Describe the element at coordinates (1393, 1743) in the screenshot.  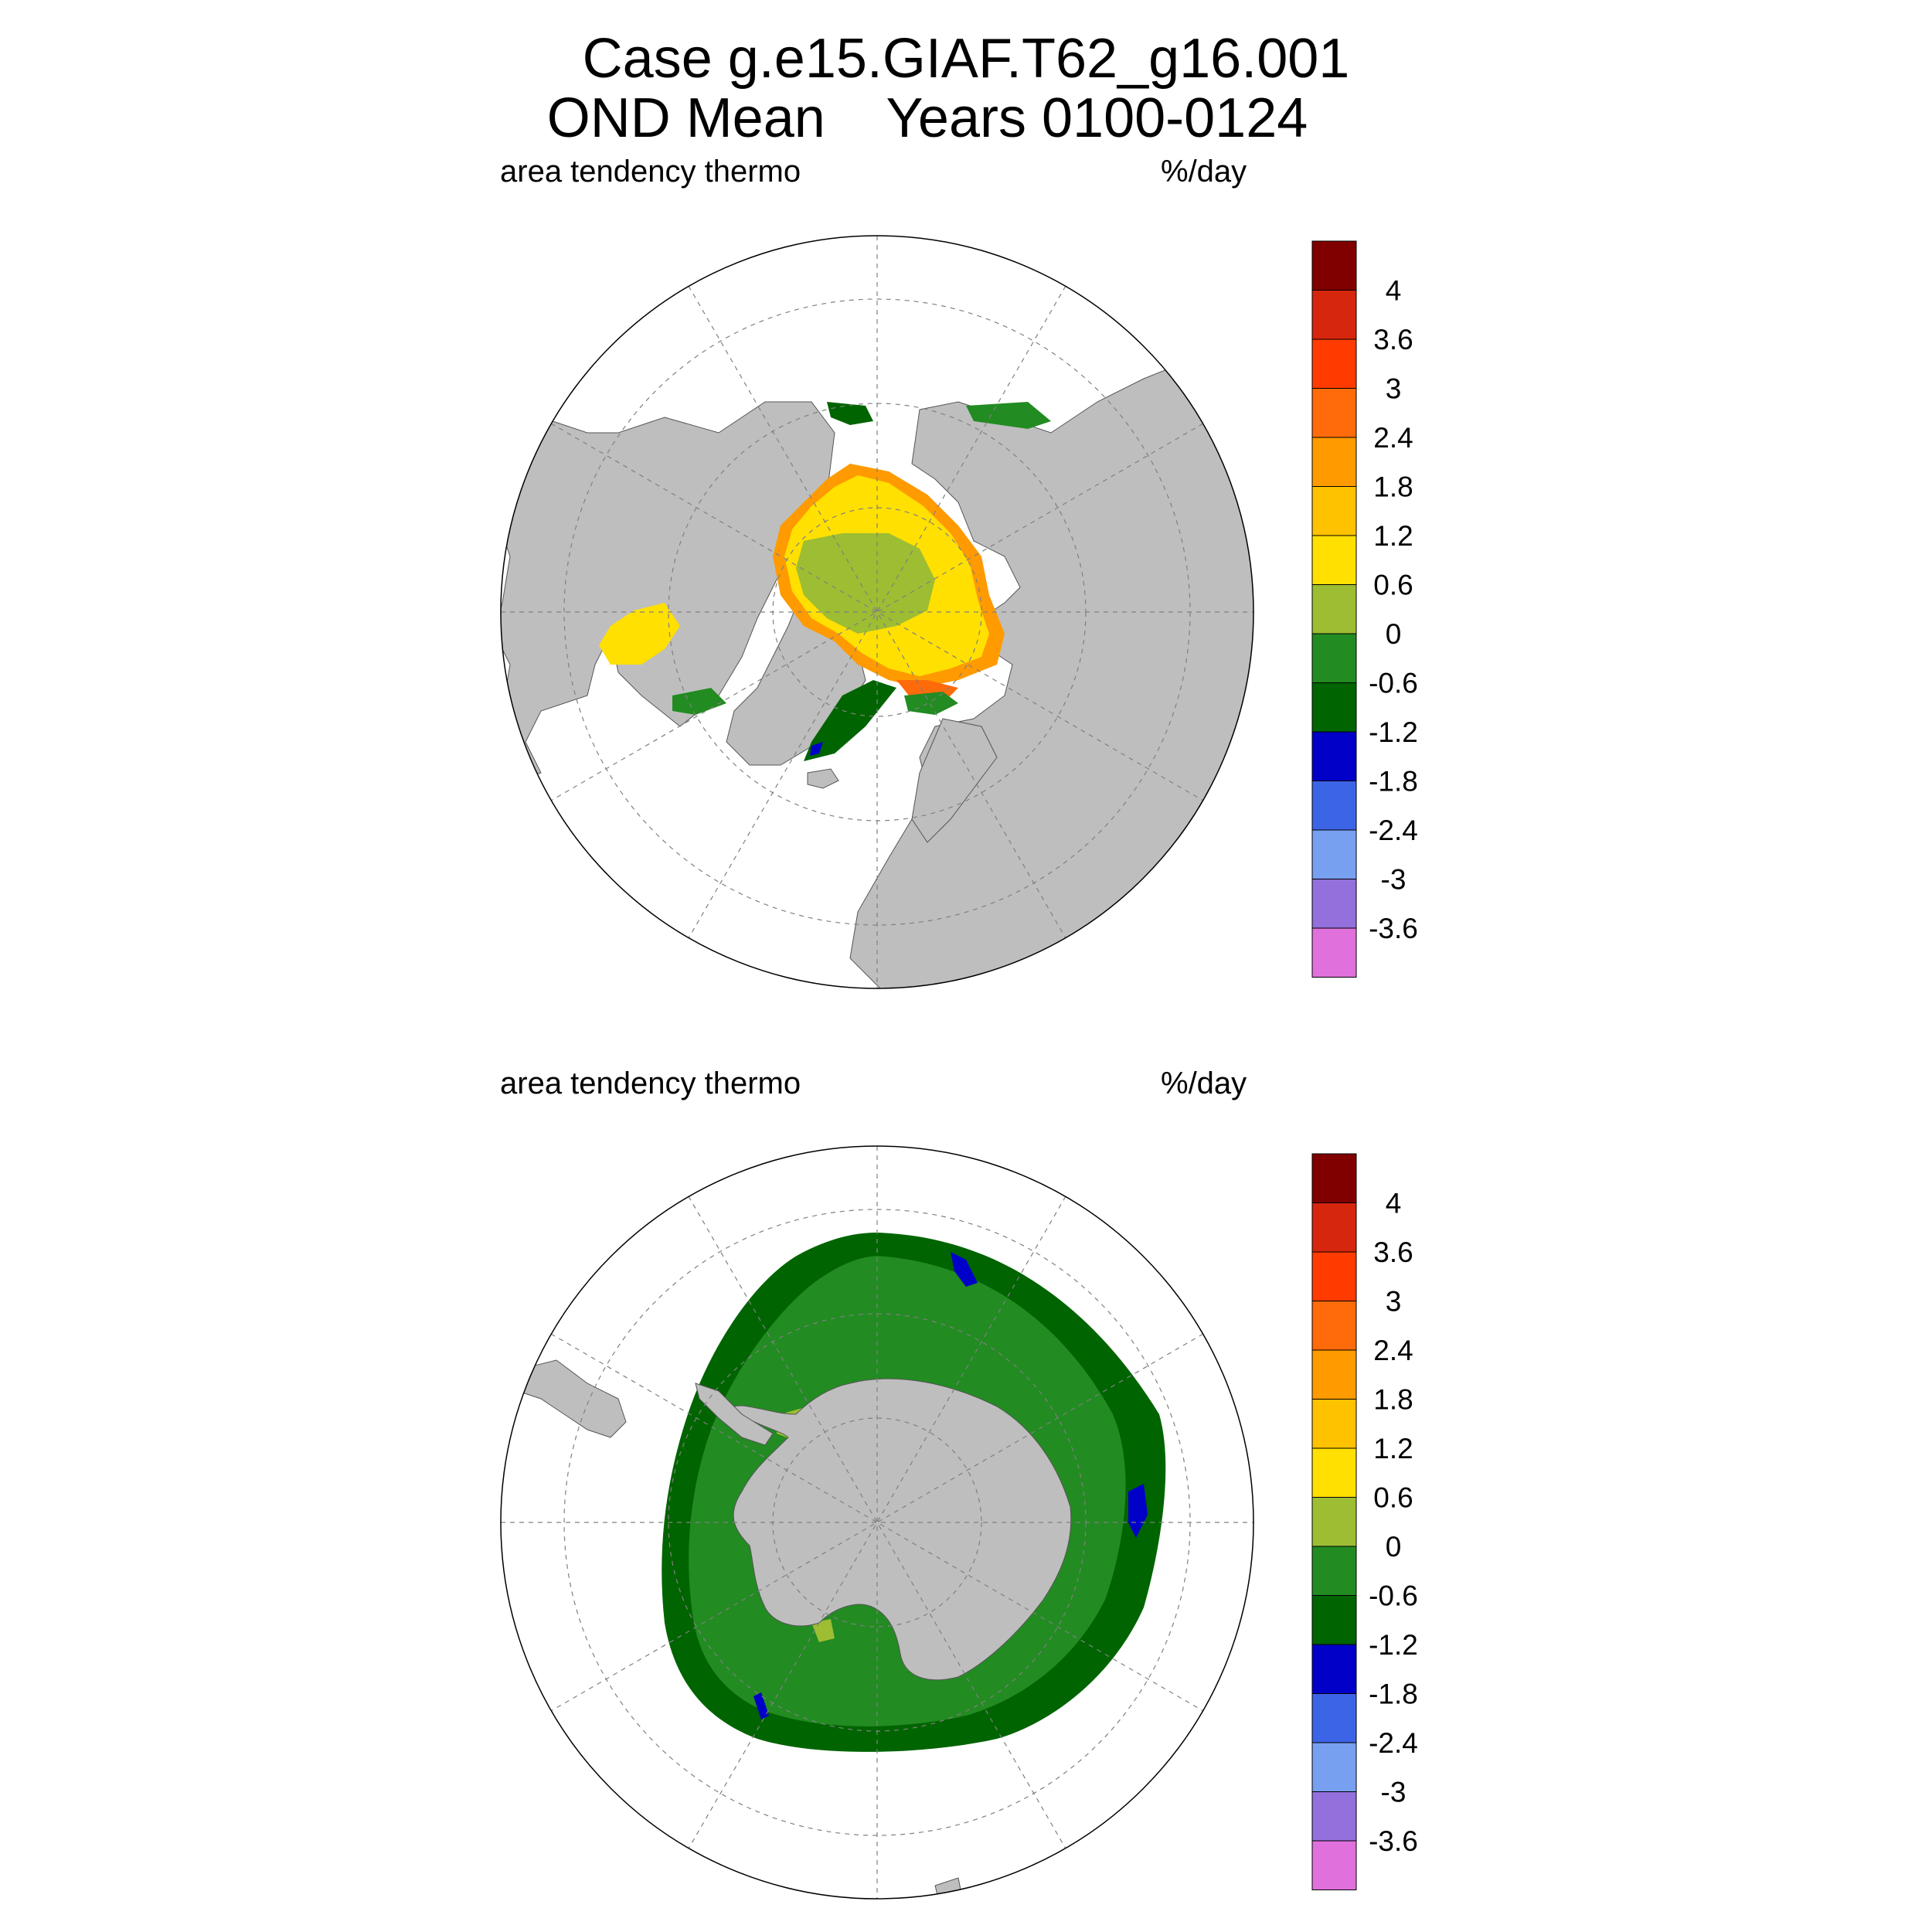
I see `colorbar-south-label: -2.4` at that location.